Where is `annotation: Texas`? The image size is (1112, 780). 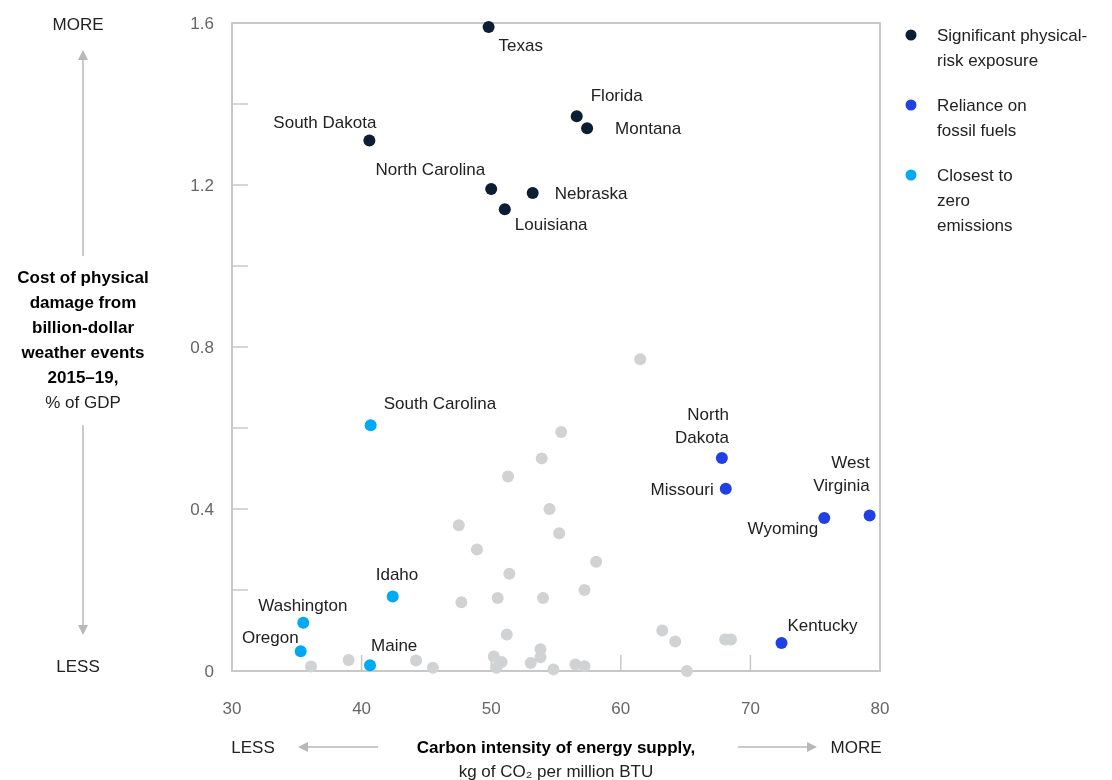
annotation: Texas is located at coordinates (521, 46).